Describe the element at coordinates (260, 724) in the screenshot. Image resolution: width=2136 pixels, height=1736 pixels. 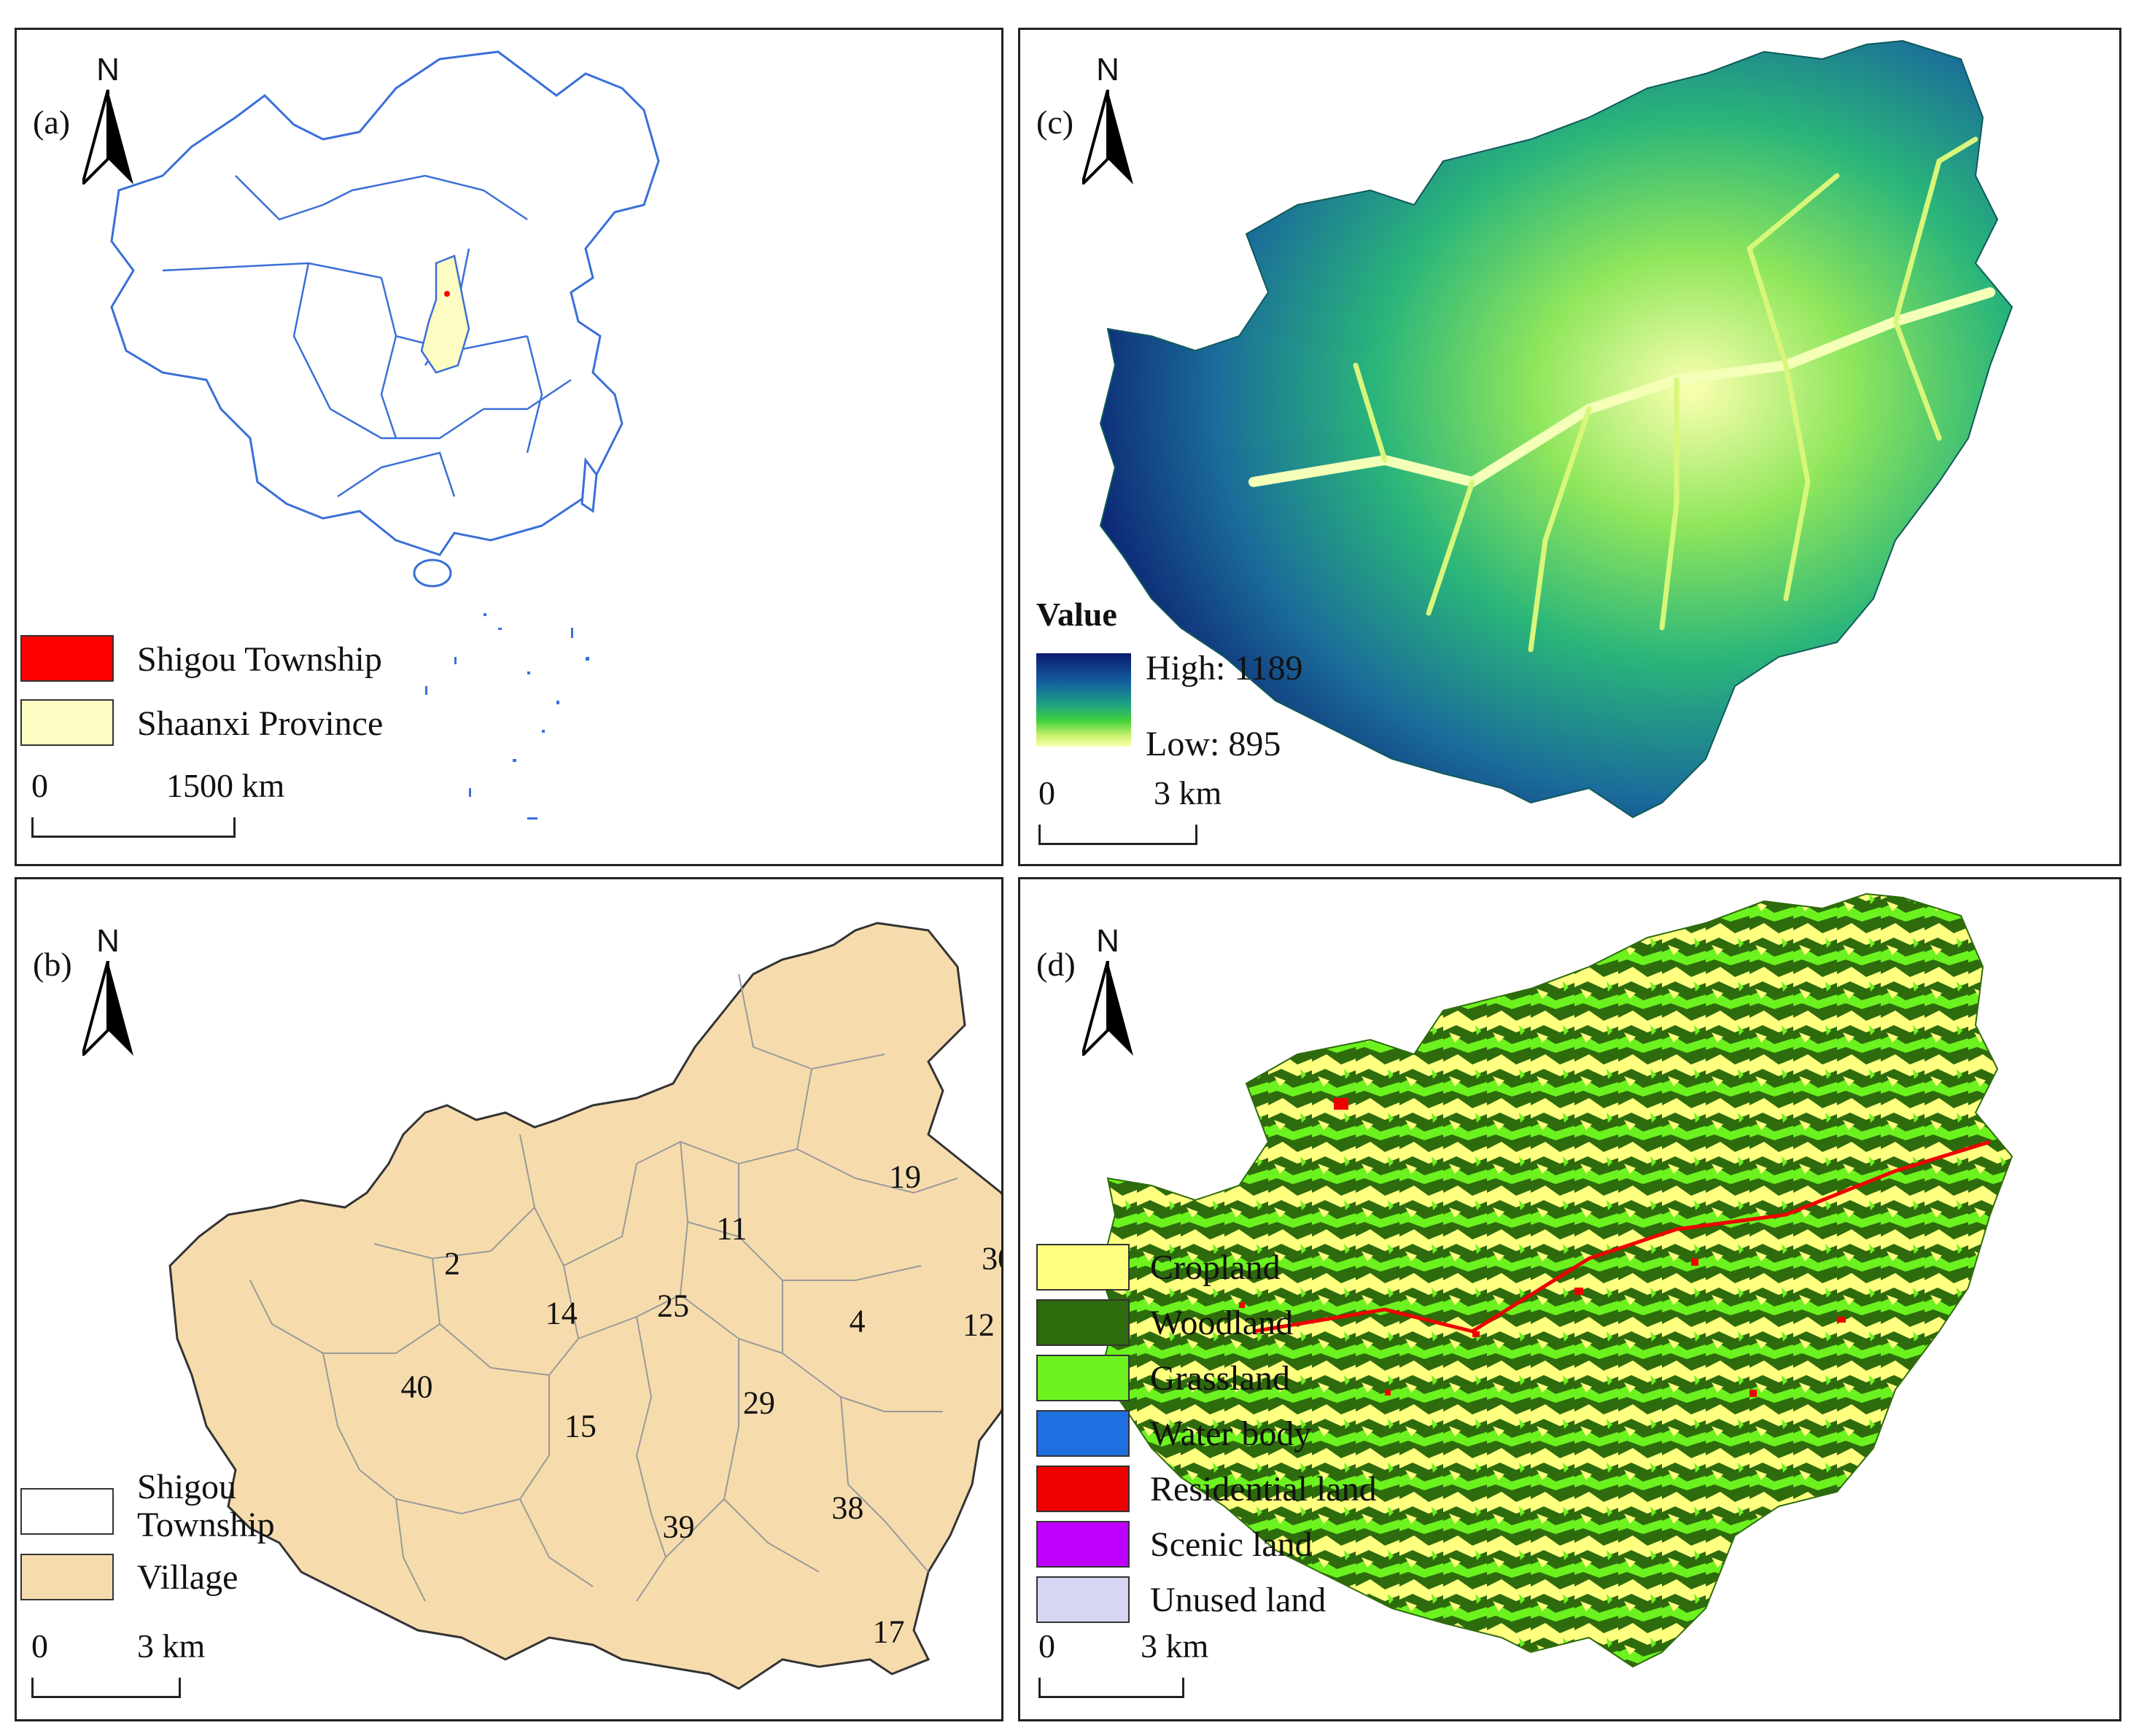
I see `legend-label-province: Shaanxi Province` at that location.